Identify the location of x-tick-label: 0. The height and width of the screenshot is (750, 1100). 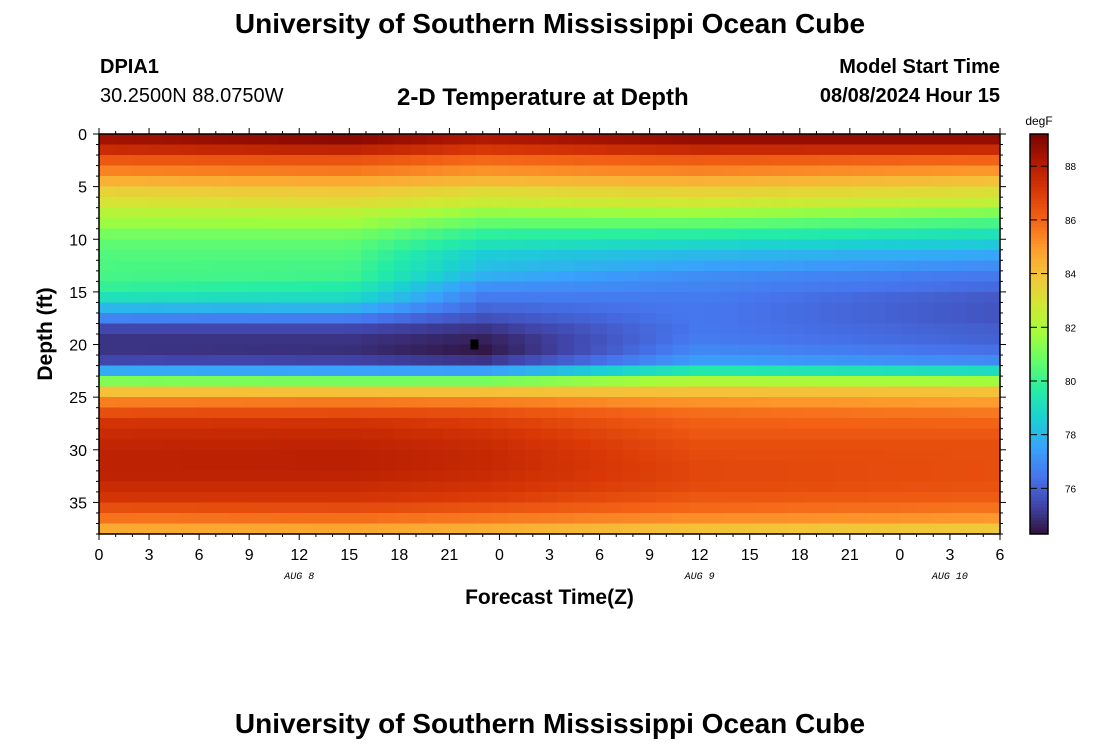
(99, 555).